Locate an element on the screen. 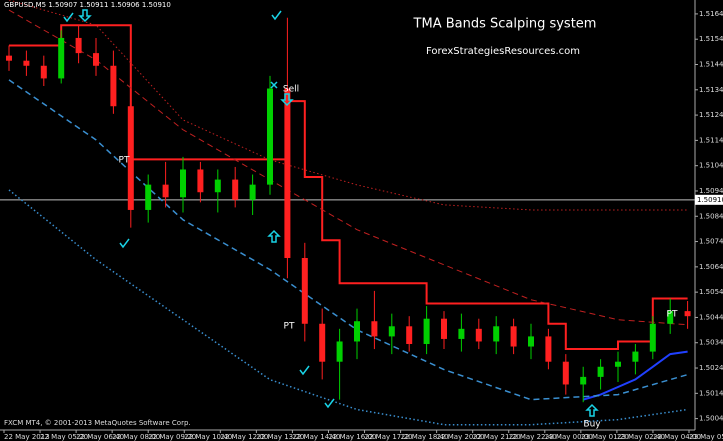  price-label: 1.50910 is located at coordinates (710, 200).